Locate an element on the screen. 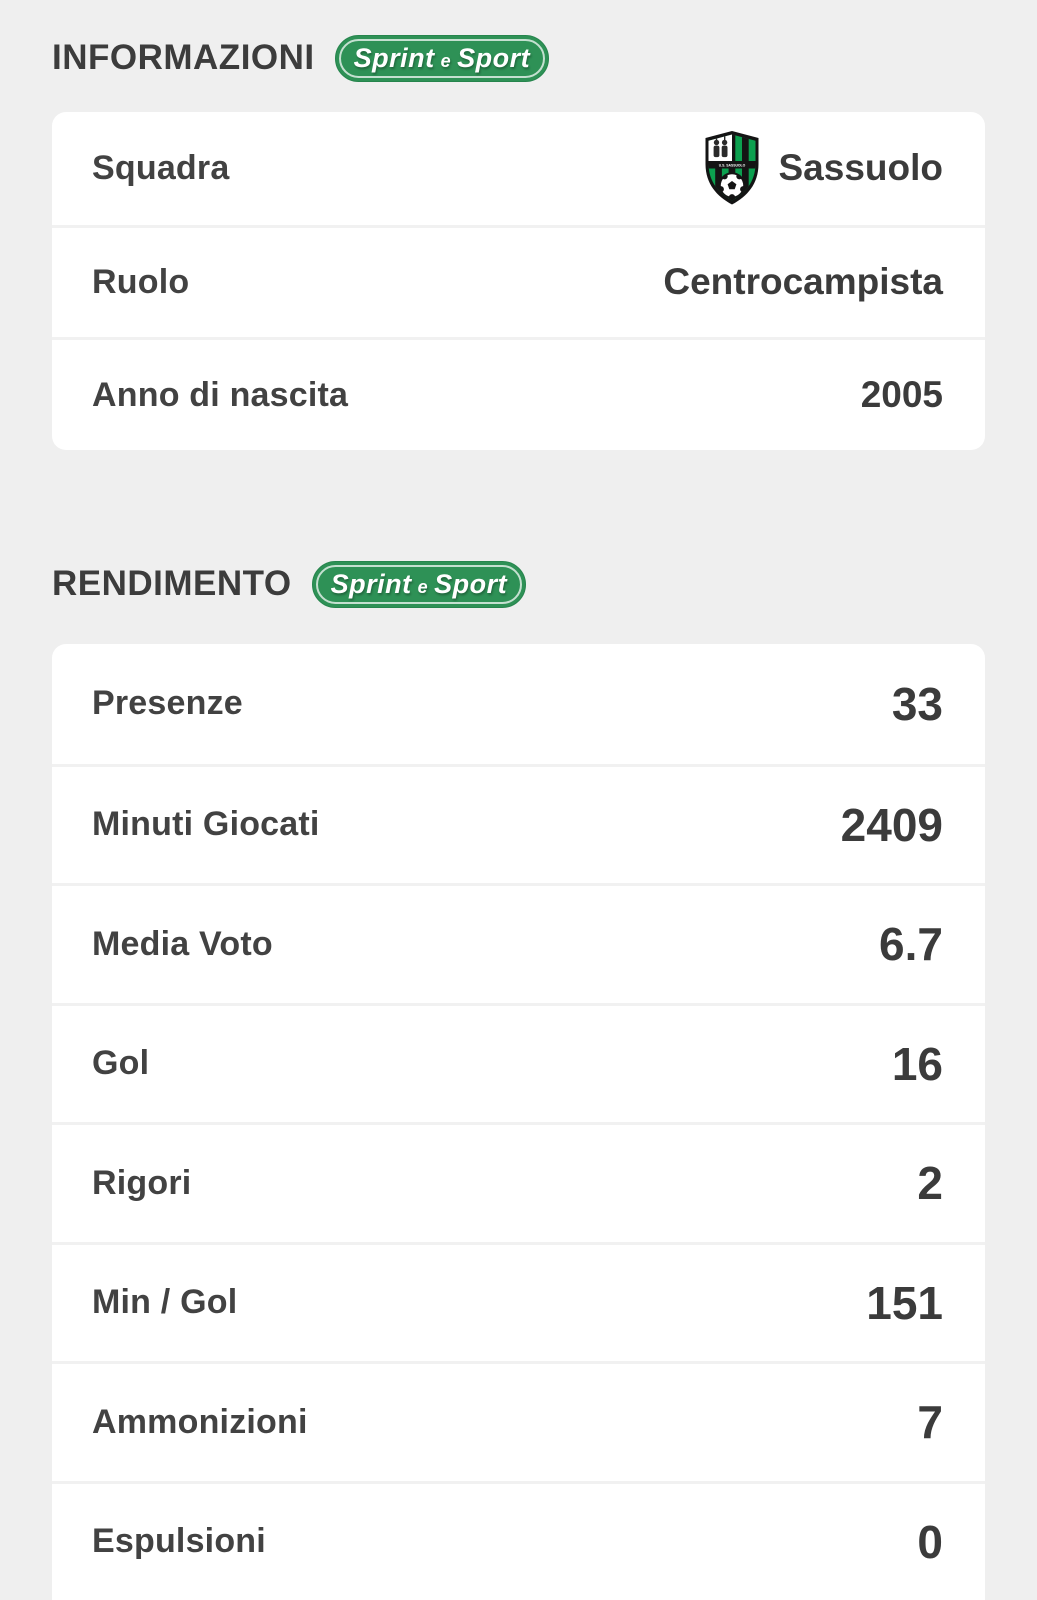 Image resolution: width=1037 pixels, height=1600 pixels. section-header-rendimento: RENDIMENTO Sprint e Sport is located at coordinates (518, 584).